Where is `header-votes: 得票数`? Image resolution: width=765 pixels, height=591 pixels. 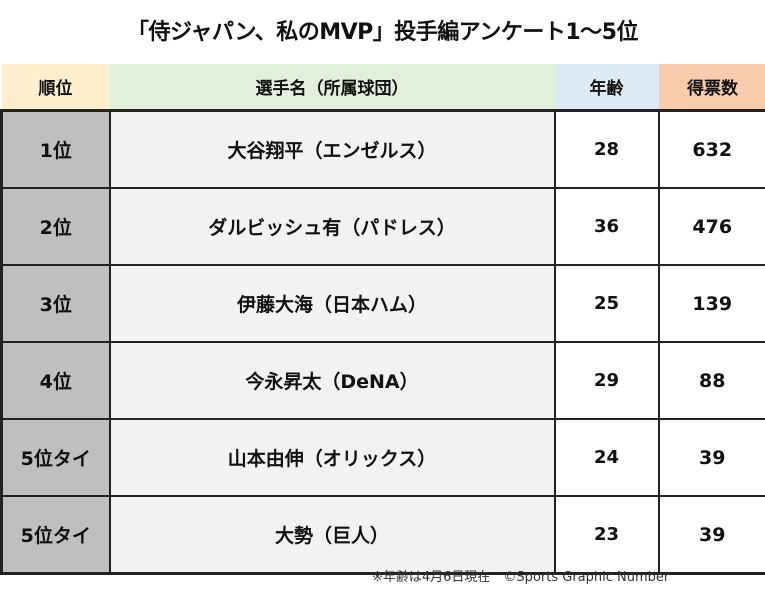 header-votes: 得票数 is located at coordinates (711, 87).